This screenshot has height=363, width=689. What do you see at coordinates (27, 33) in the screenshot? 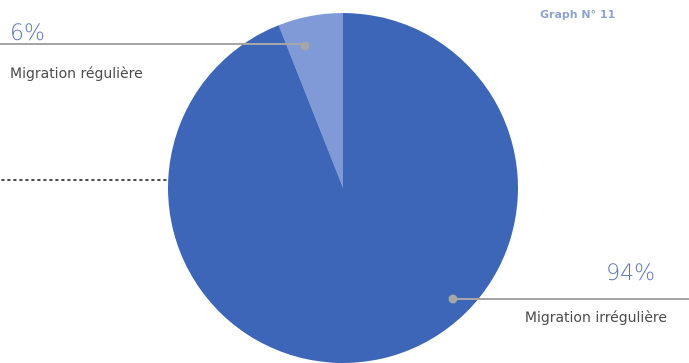
I see `percent-label-regular: 6%` at bounding box center [27, 33].